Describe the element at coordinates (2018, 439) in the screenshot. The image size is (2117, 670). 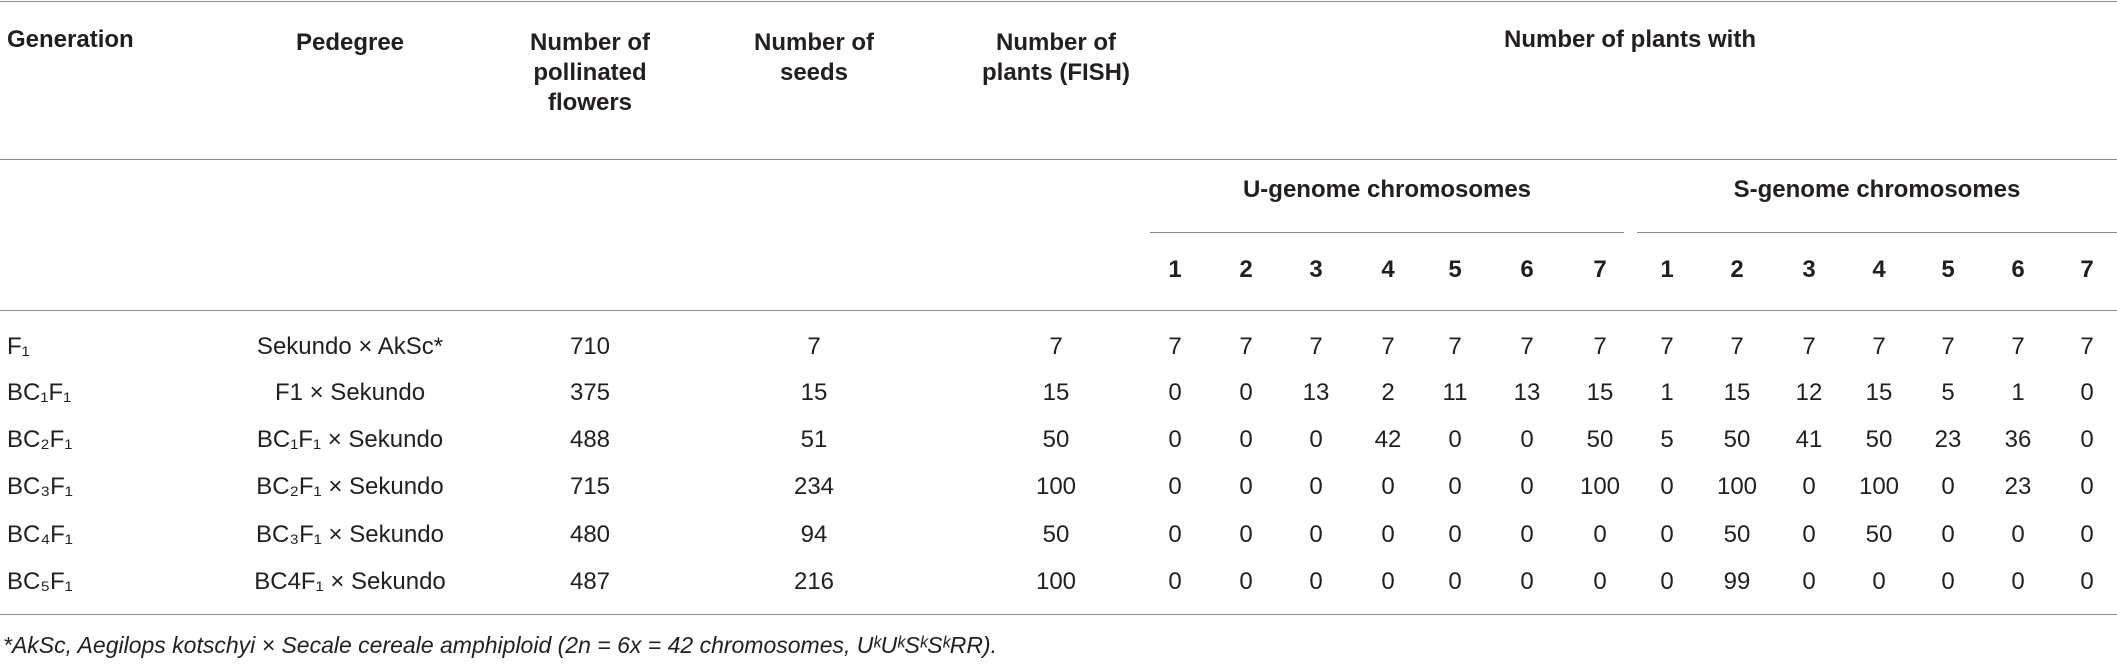
I see `cell: 36` at that location.